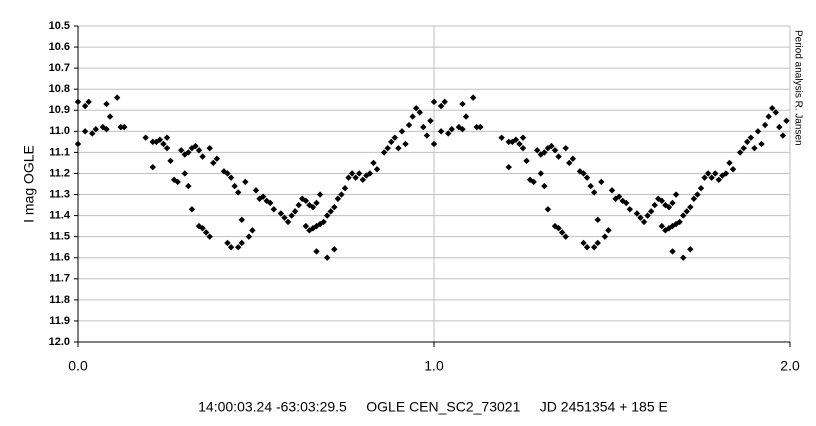 This screenshot has width=816, height=426. What do you see at coordinates (59, 300) in the screenshot?
I see `y-tick-label: 11.8` at bounding box center [59, 300].